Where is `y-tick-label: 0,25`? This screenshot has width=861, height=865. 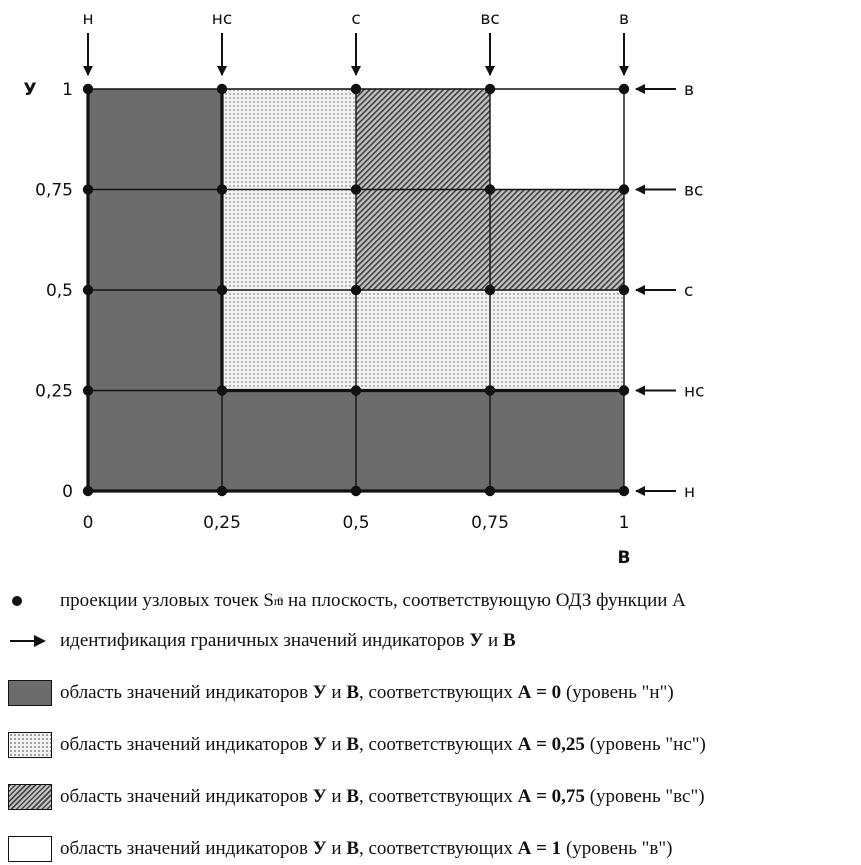
y-tick-label: 0,25 is located at coordinates (54, 392).